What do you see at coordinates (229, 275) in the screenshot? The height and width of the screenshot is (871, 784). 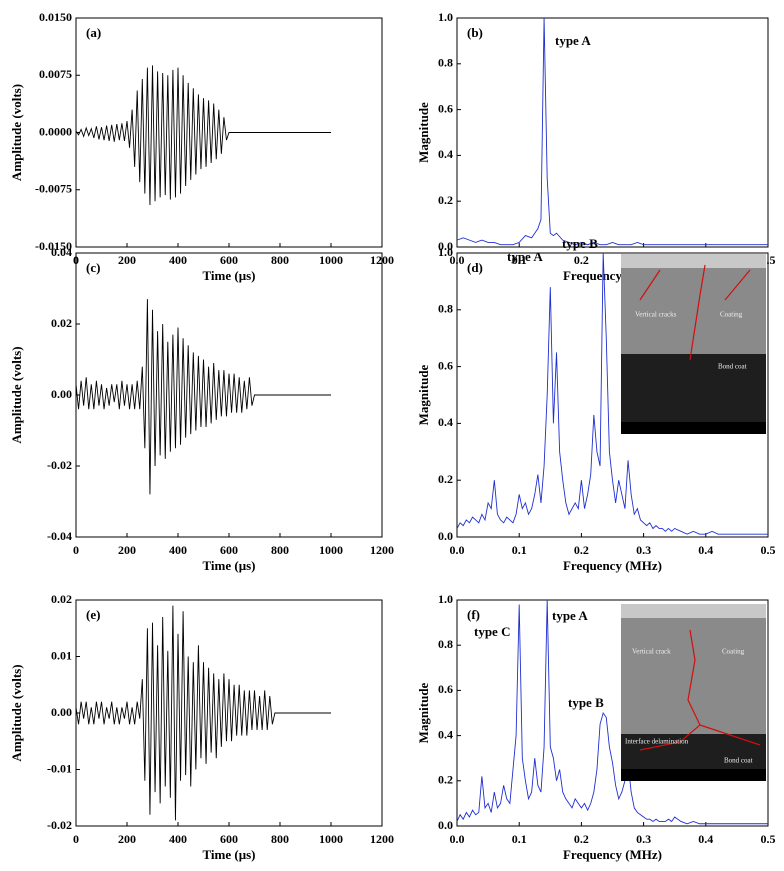 I see `x-axis-title: Time (μs)` at bounding box center [229, 275].